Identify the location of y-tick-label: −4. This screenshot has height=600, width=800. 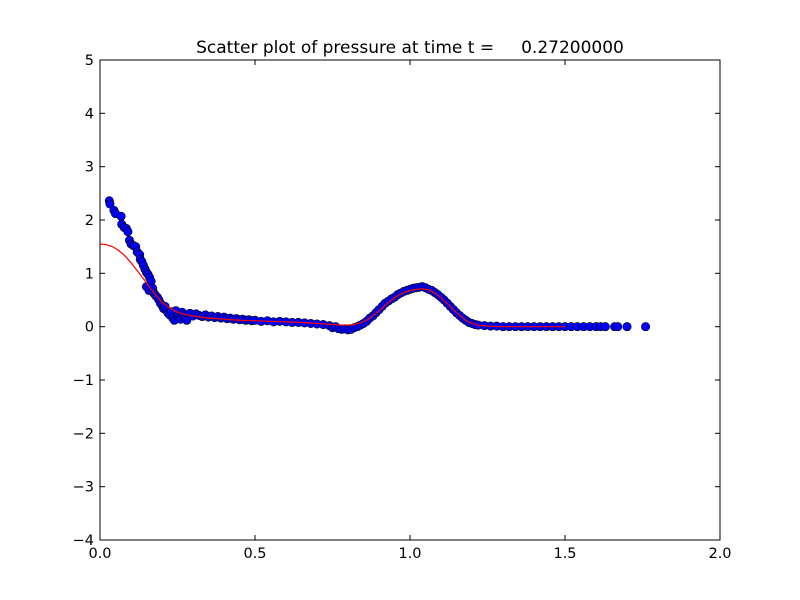
(83, 541).